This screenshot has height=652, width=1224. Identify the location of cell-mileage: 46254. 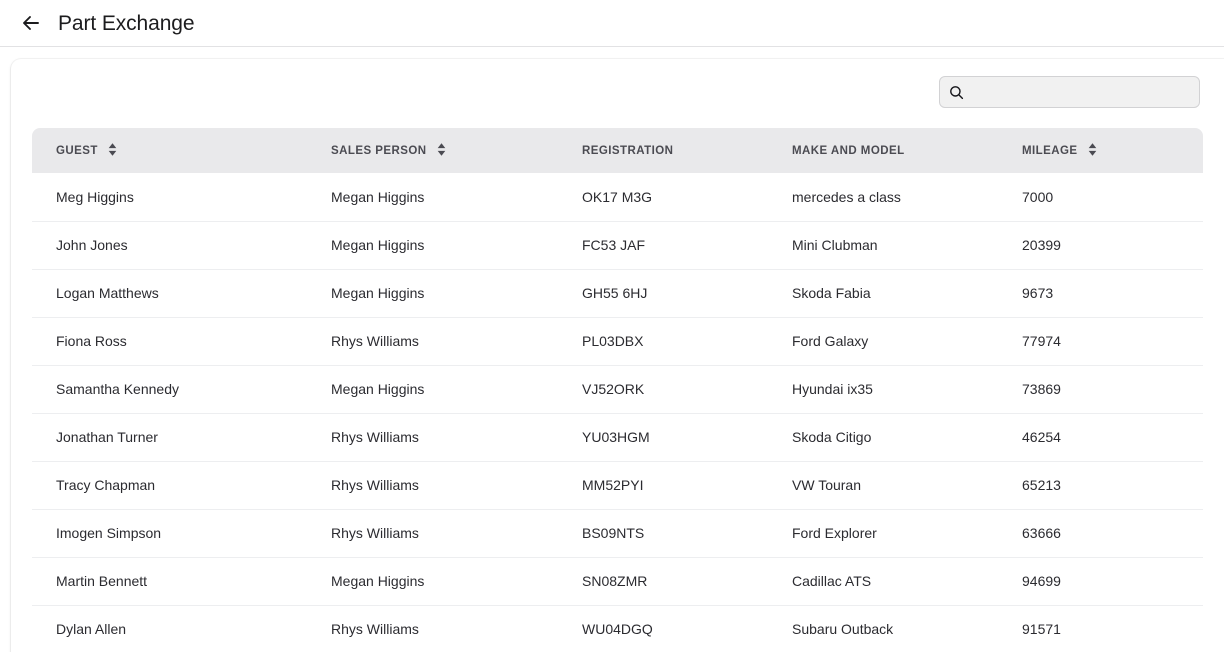
(1100, 436).